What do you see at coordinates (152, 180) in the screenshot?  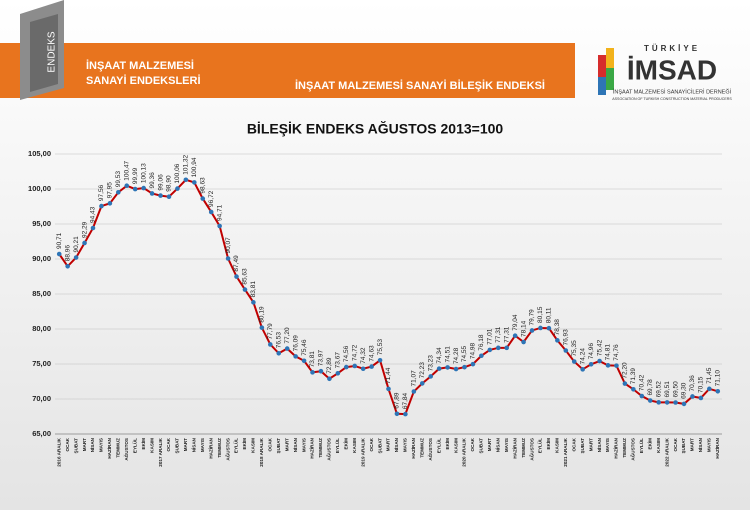 I see `data-label: 99,36` at bounding box center [152, 180].